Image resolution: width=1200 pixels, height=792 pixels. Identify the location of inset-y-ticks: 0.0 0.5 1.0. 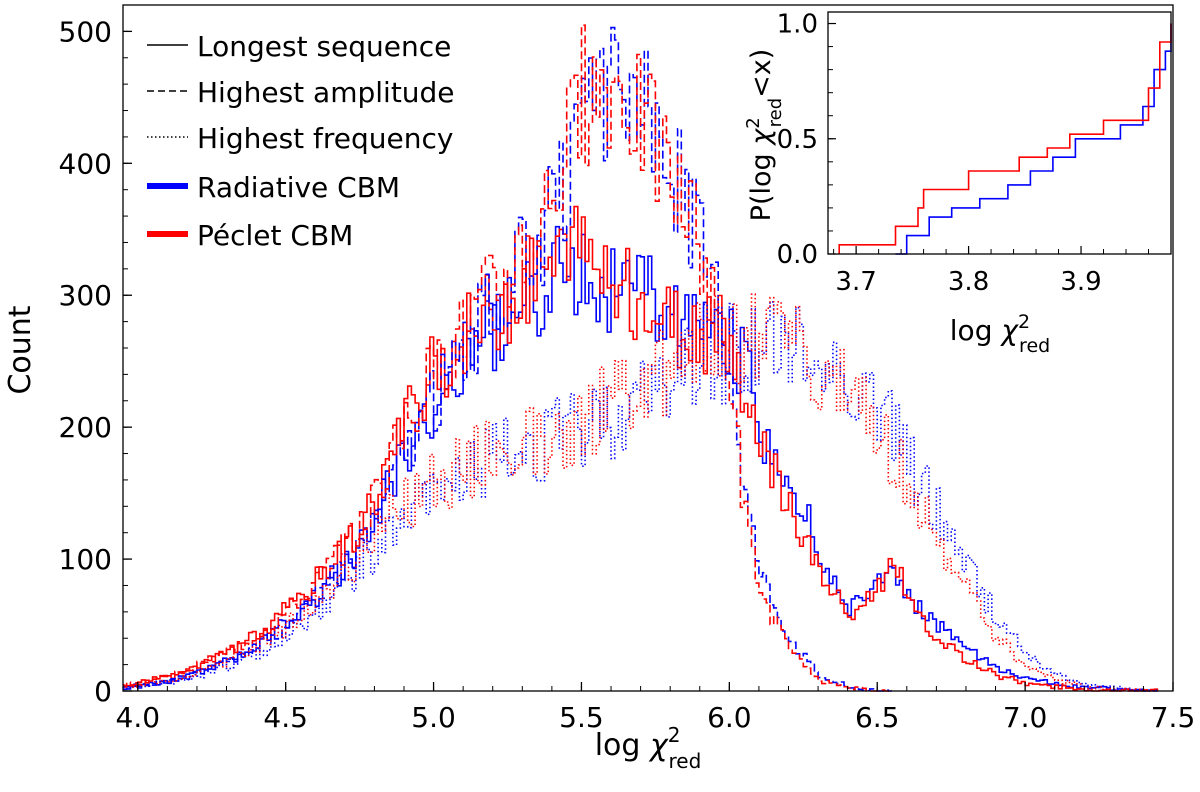
(806, 140).